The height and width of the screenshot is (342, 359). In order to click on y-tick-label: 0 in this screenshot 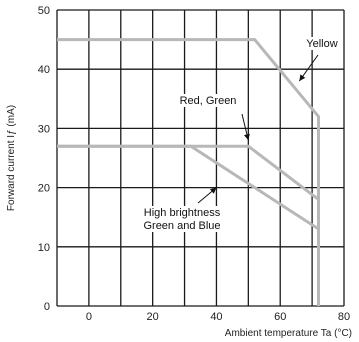, I will do `click(47, 307)`.